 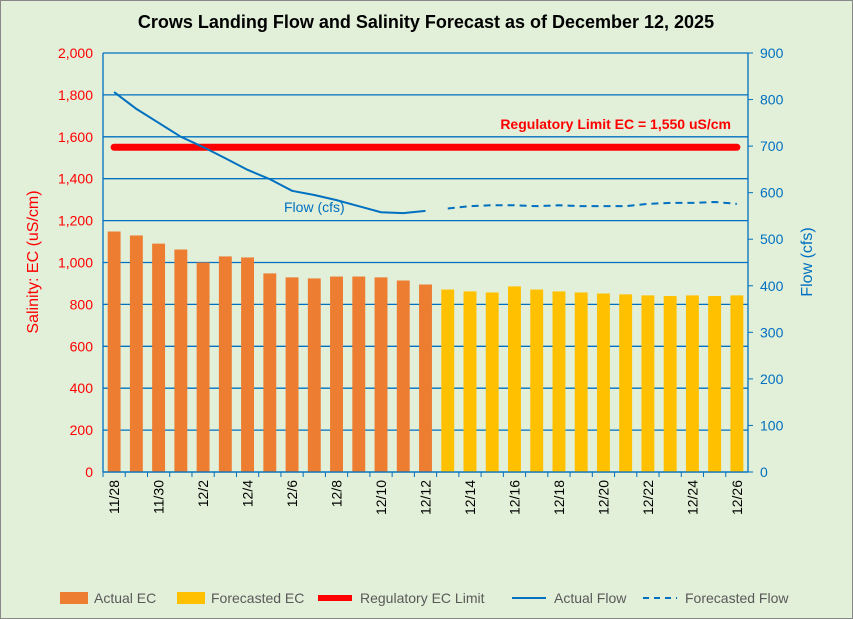 I want to click on y-tick-left: 1,600, so click(x=75, y=137).